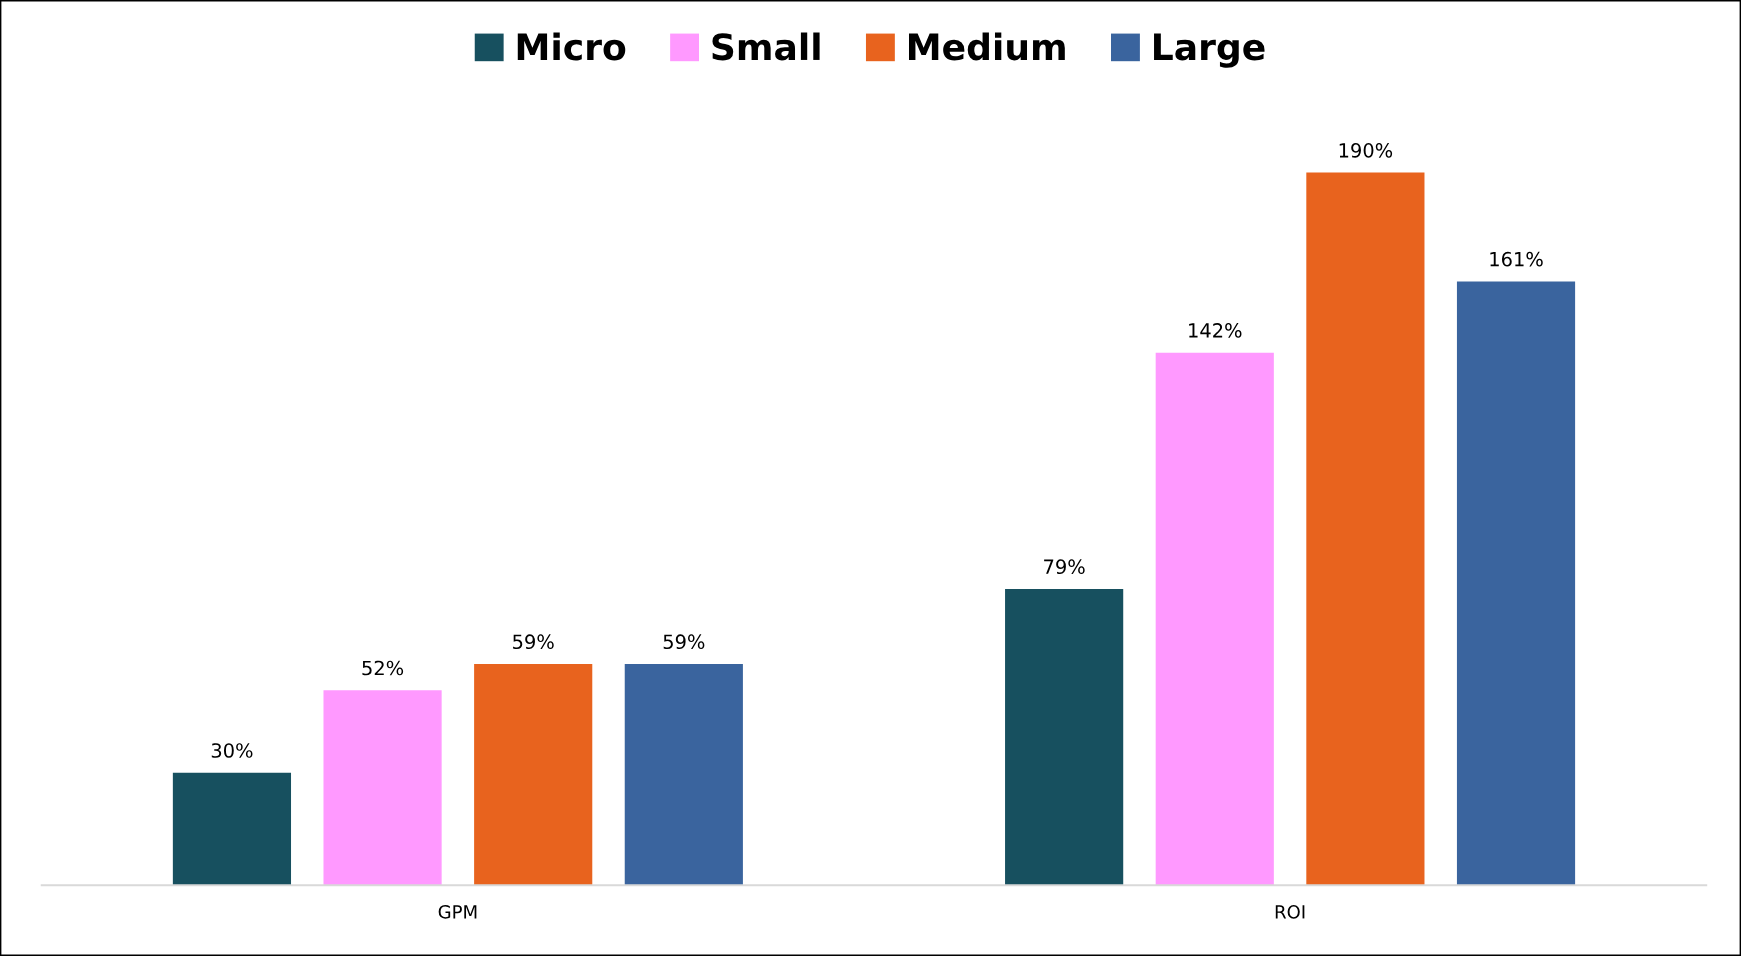 The height and width of the screenshot is (956, 1741). I want to click on data-label: 161%, so click(1516, 259).